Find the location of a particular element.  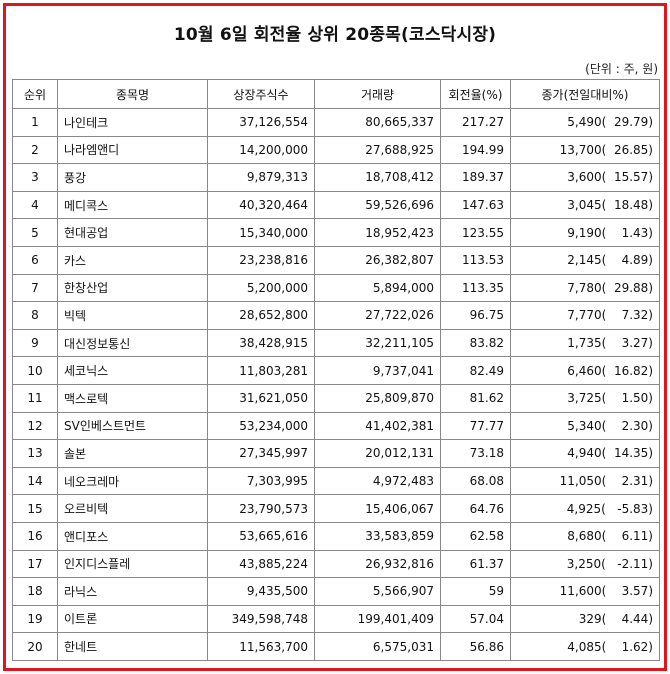

cell-listed-shares: 53,234,000 is located at coordinates (261, 426).